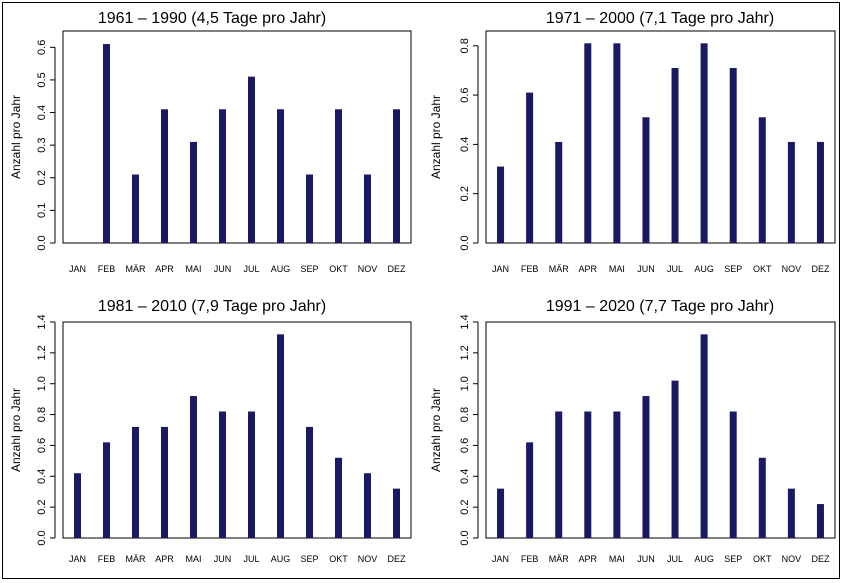 The image size is (844, 583). Describe the element at coordinates (42, 210) in the screenshot. I see `y-tick-label: 0.1` at that location.